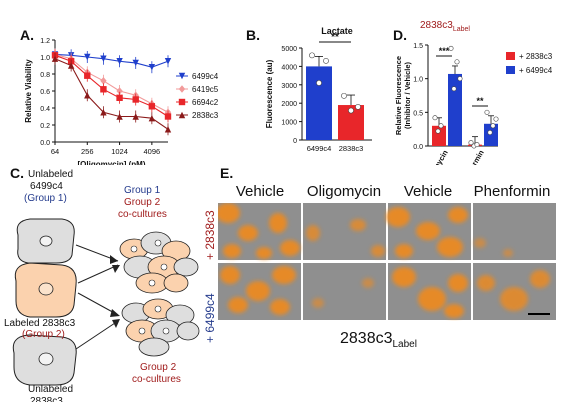  I want to click on e-row-label-1: + 2838c3, so click(210, 235).